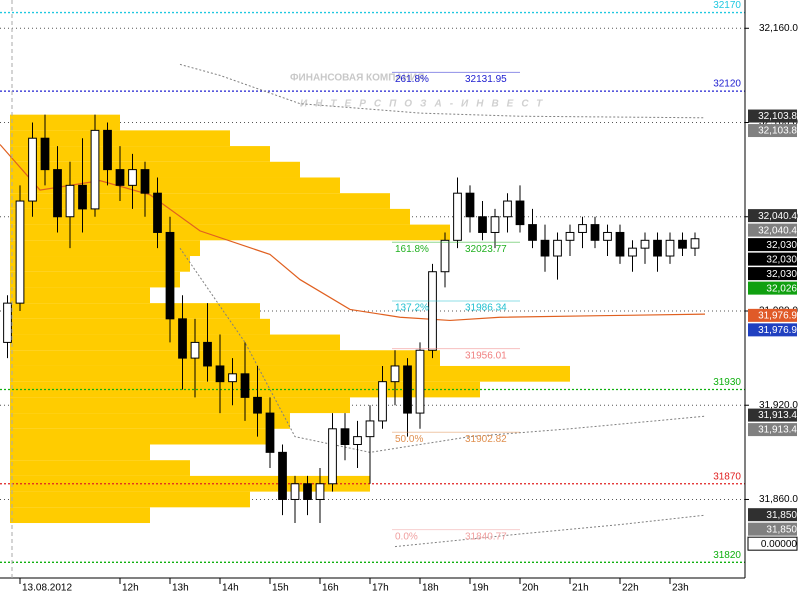 This screenshot has width=800, height=595. I want to click on fib-percent: 137.2%, so click(412, 308).